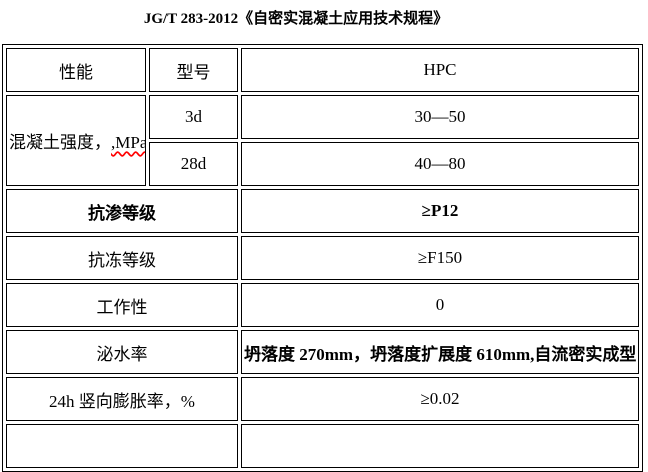 The image size is (648, 472). I want to click on table-row-vertical-expansion: 24h 竖向膨胀率，% ≥0.02, so click(322, 399).